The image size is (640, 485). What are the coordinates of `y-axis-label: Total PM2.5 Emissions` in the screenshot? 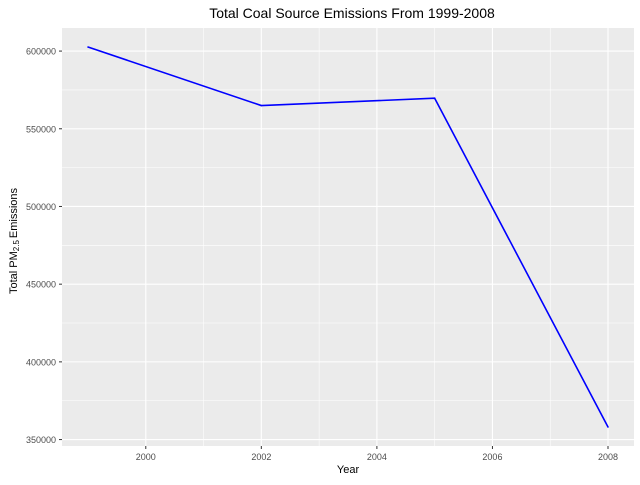 It's located at (14, 240).